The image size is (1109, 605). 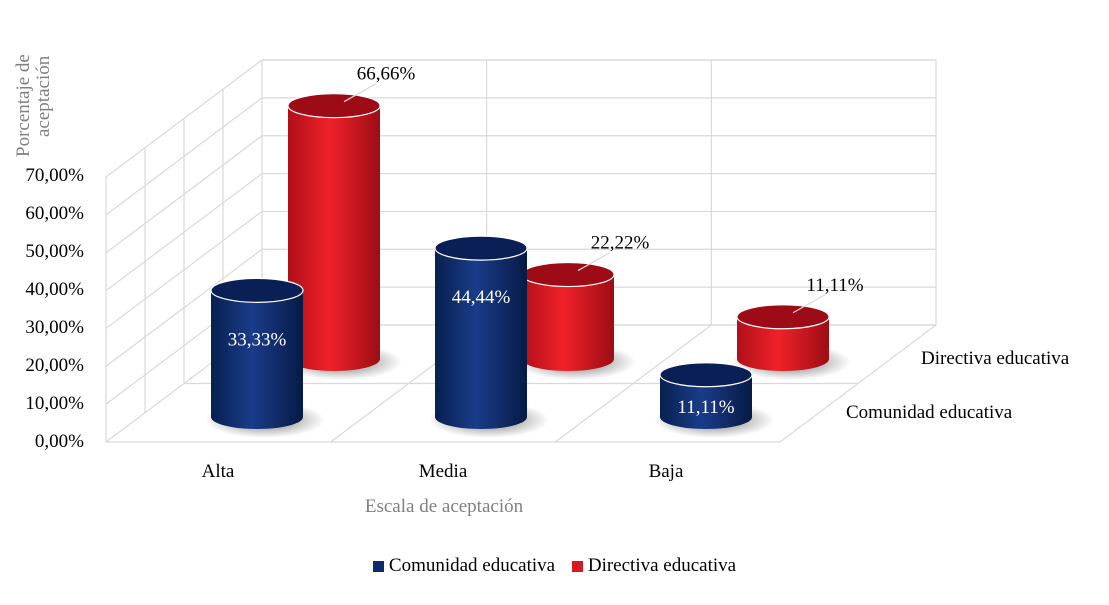 What do you see at coordinates (54, 403) in the screenshot?
I see `y-tick: 10,00%` at bounding box center [54, 403].